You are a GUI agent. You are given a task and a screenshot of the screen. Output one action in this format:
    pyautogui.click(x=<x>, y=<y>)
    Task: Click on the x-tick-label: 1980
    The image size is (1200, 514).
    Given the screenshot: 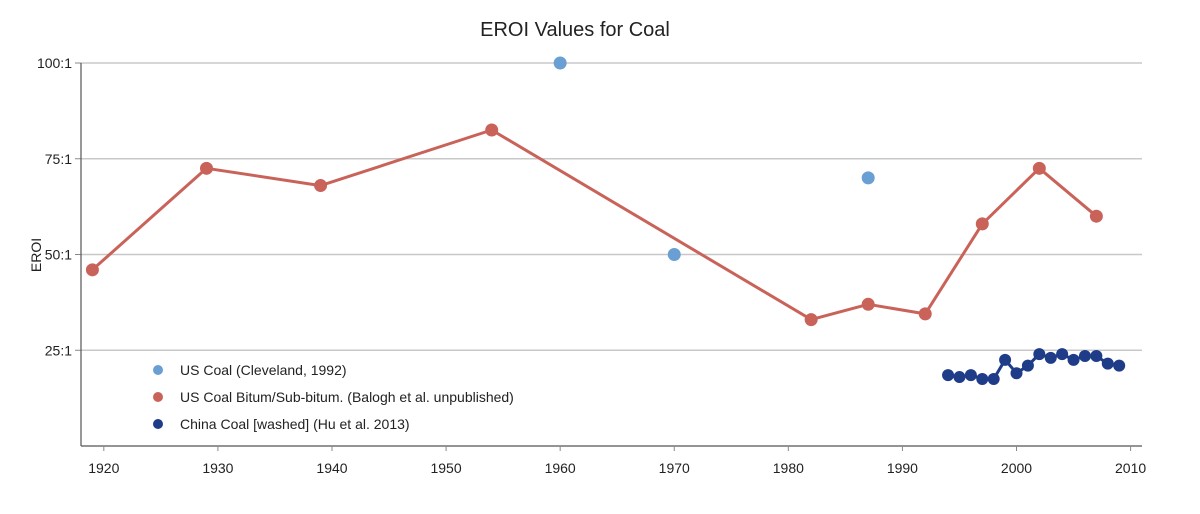 What is the action you would take?
    pyautogui.click(x=788, y=468)
    